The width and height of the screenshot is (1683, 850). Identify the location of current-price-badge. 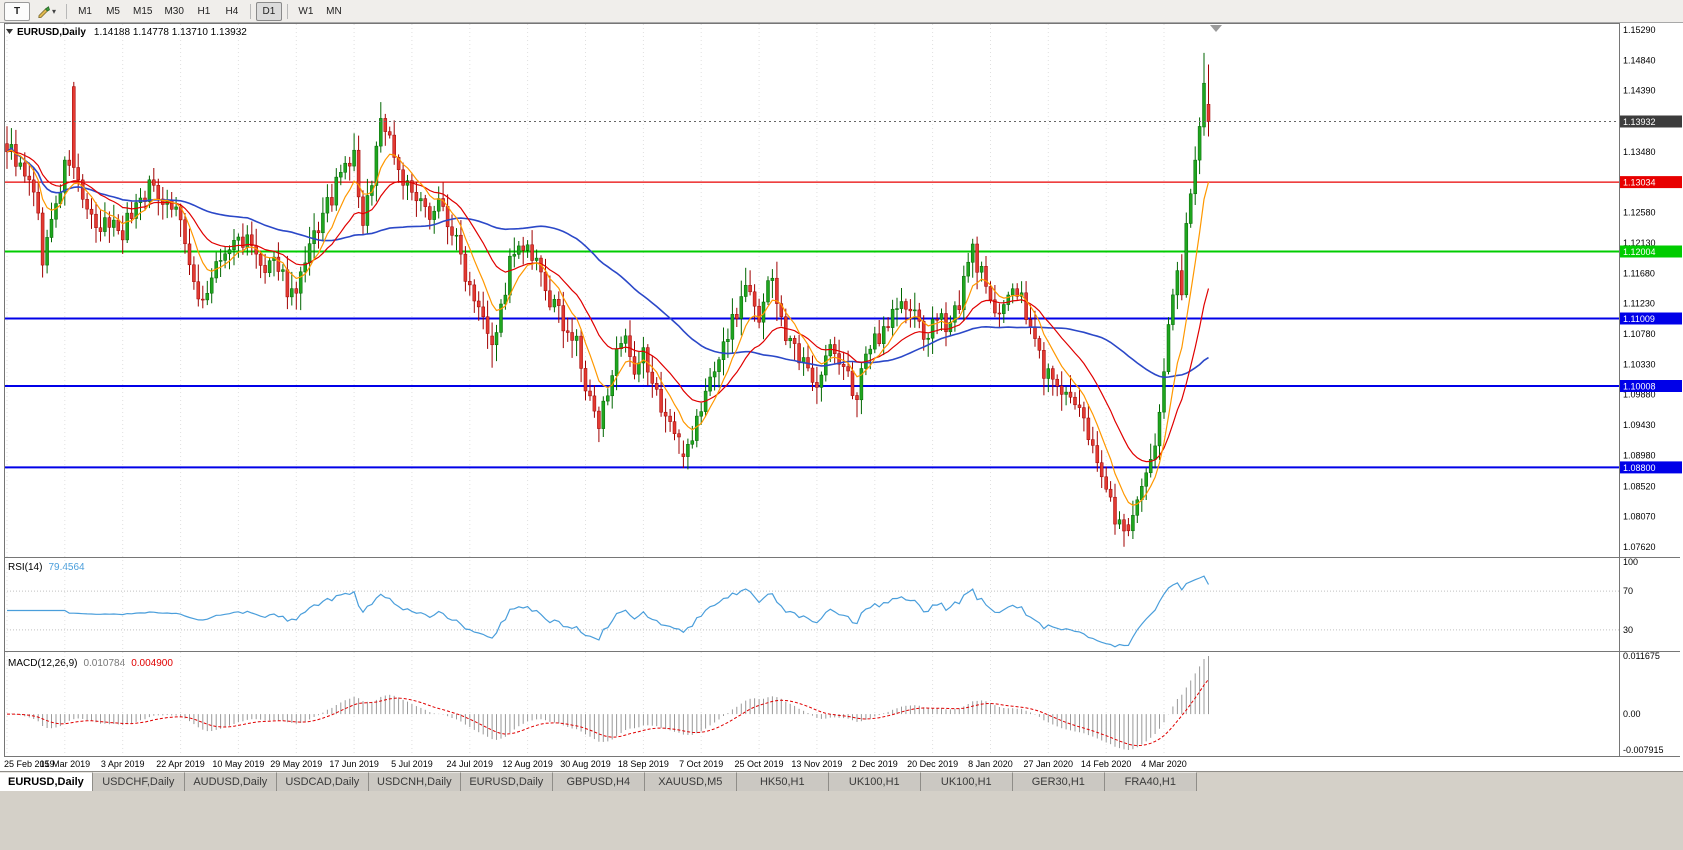
(1651, 121).